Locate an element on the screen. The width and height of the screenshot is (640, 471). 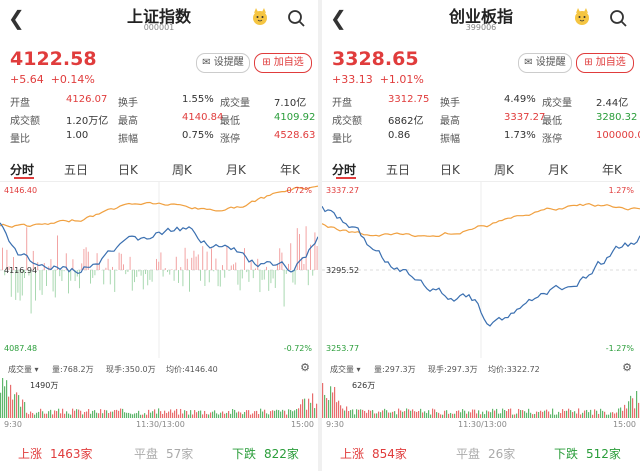
y-mid-label: 4116.94 is located at coordinates (21, 270).